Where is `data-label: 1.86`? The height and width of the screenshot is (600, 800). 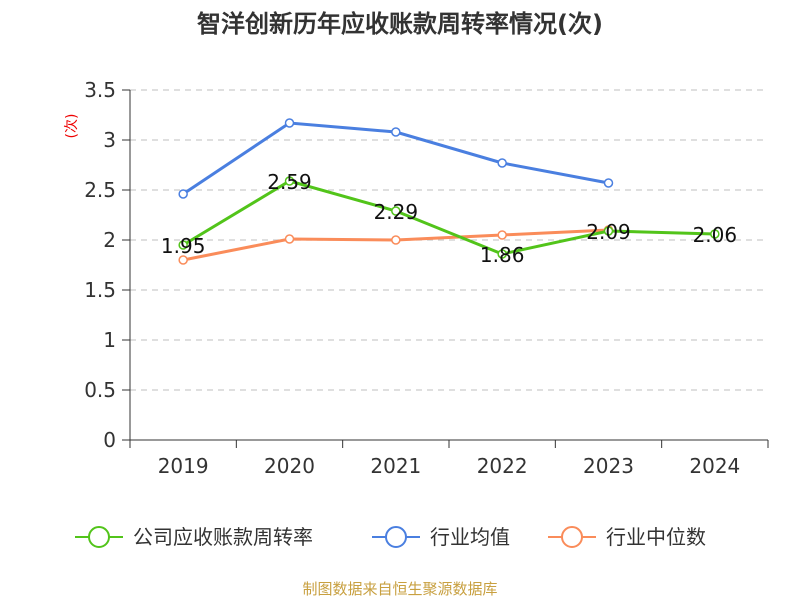 data-label: 1.86 is located at coordinates (502, 255).